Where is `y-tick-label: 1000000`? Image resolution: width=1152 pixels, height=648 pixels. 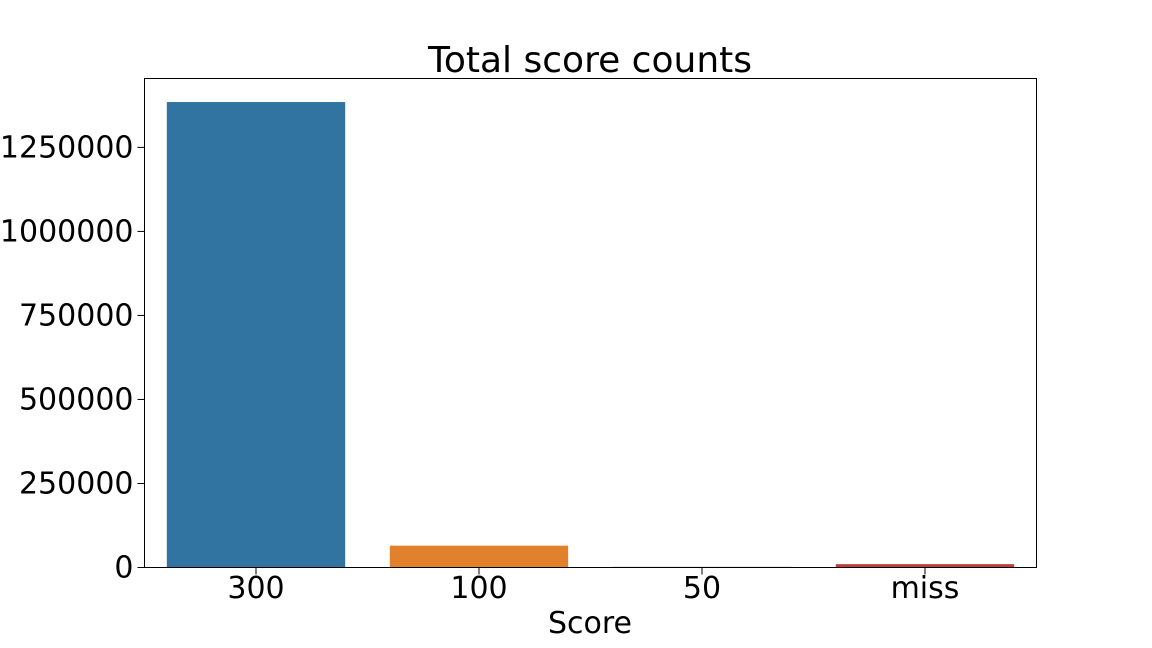
y-tick-label: 1000000 is located at coordinates (67, 231).